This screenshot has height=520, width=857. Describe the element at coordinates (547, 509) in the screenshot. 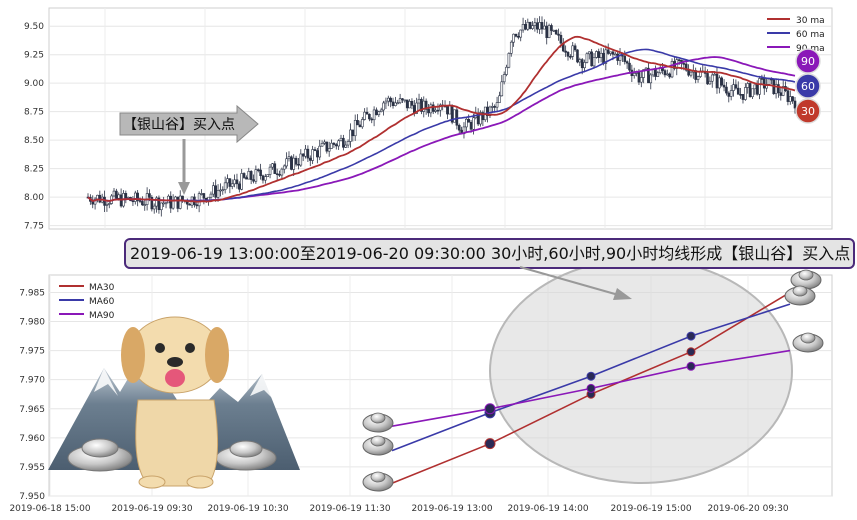

I see `bottom-x-tick-label: 2019-06-19 14:00` at that location.